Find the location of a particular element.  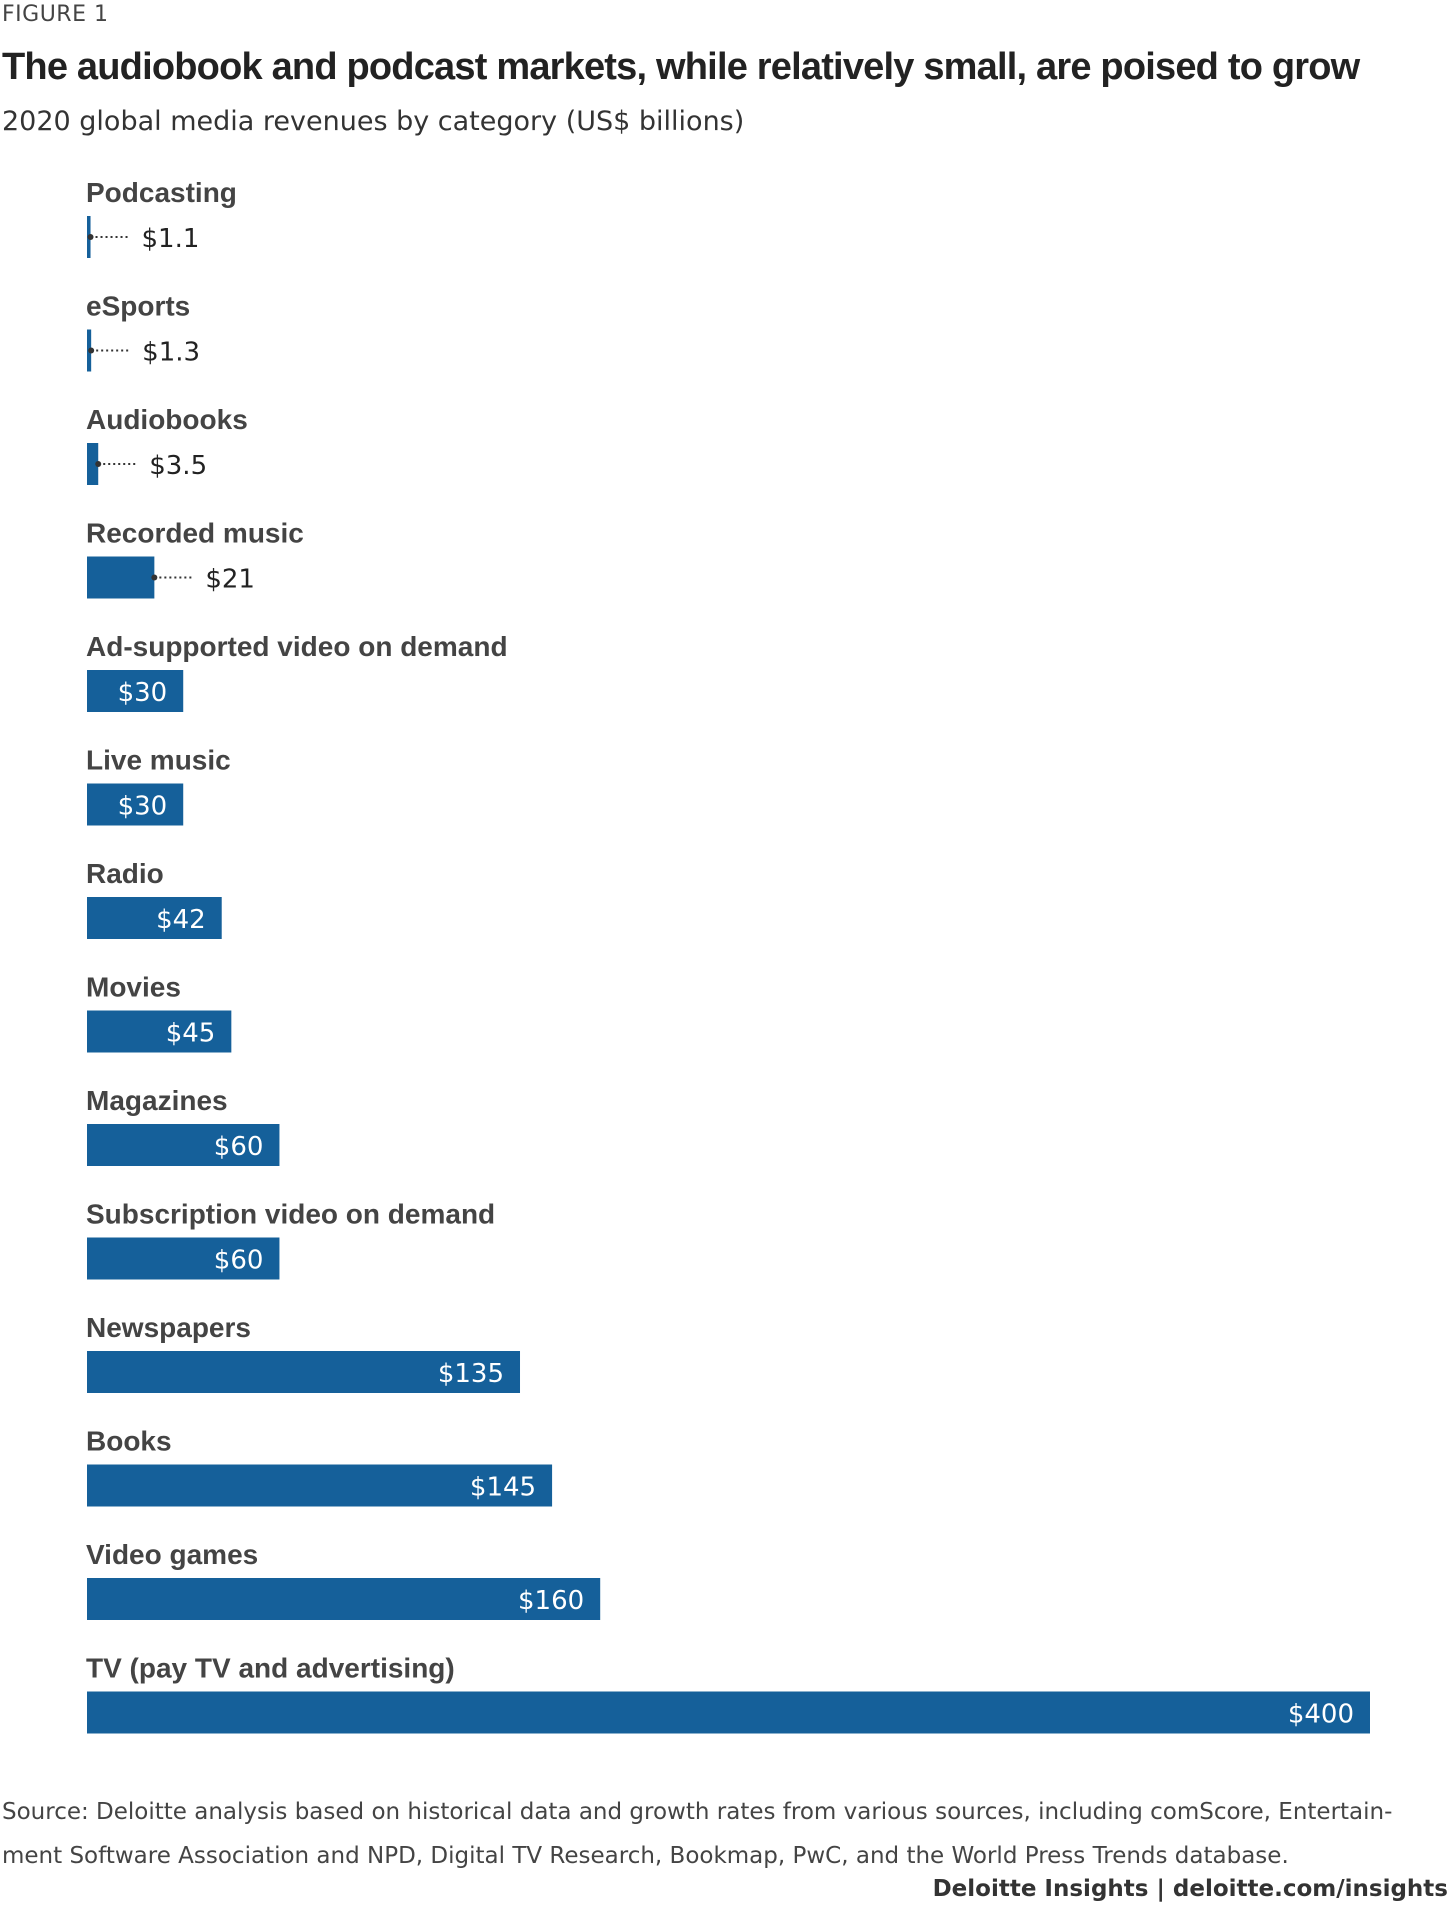

bar-subscription-video-on-demand is located at coordinates (183, 1258).